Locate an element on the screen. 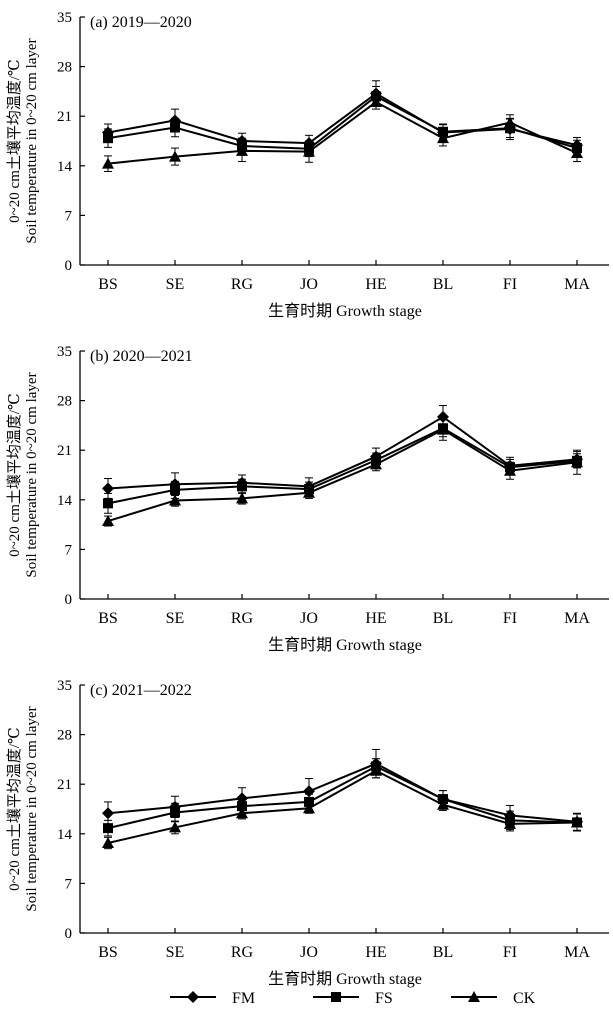 The image size is (613, 1012). legend-marker-diamond is located at coordinates (193, 997).